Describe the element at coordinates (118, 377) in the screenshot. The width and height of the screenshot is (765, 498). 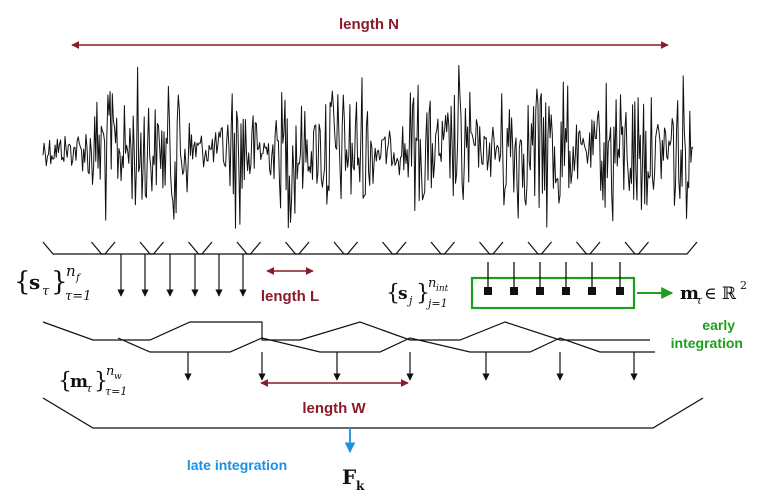
I see `svg-text: w` at that location.